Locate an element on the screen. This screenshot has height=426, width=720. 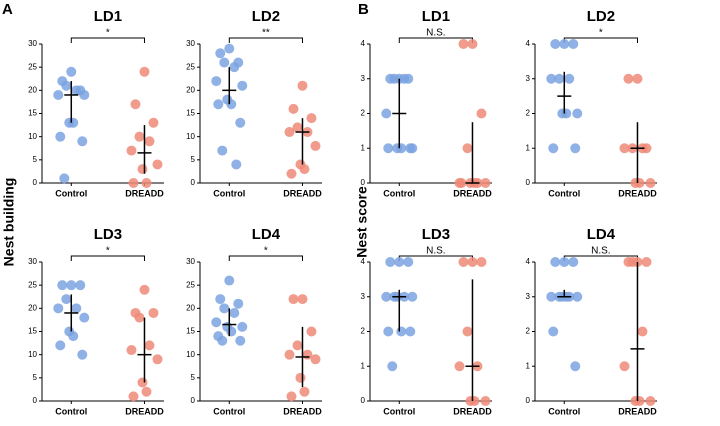
chart-title: LD3 is located at coordinates (108, 234).